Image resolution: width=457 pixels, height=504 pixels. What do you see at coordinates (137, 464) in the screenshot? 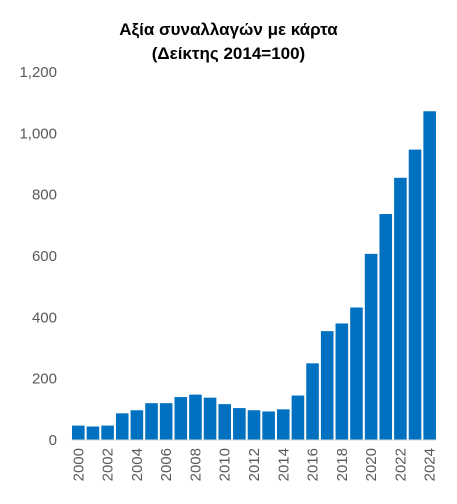
I see `x-tick-label: 2004` at bounding box center [137, 464].